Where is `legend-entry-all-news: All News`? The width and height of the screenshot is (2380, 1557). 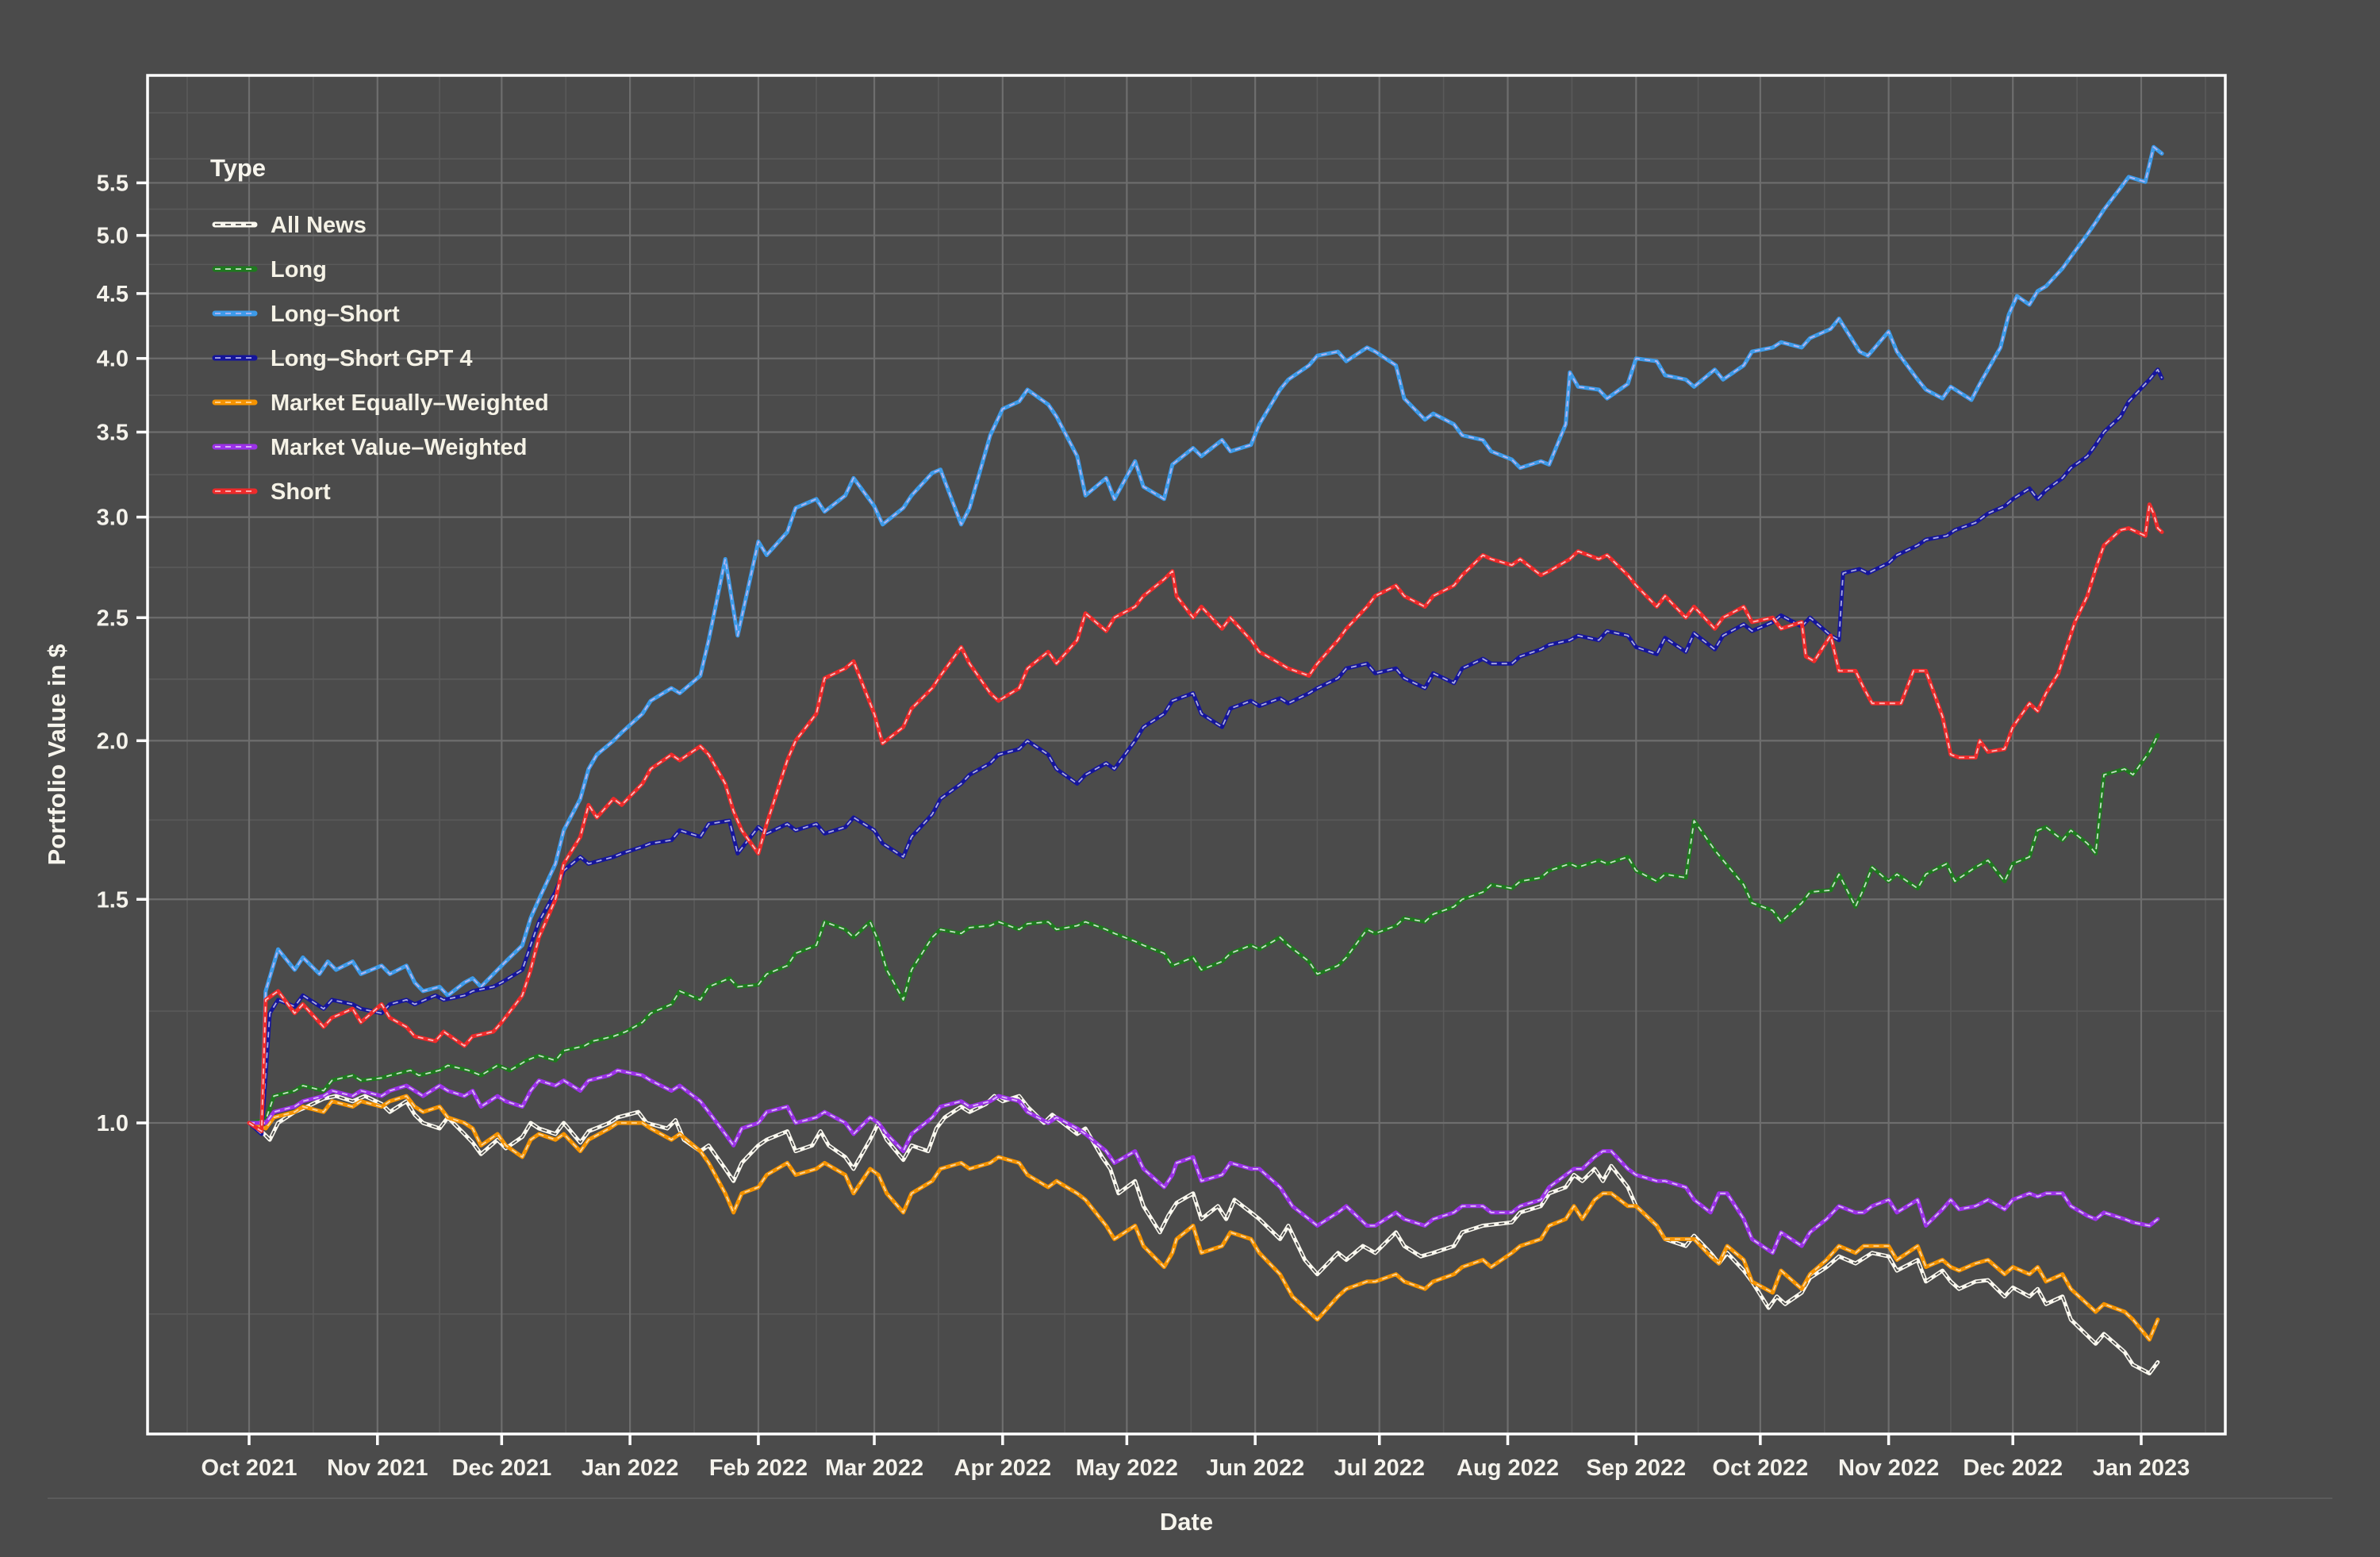
legend-entry-all-news: All News is located at coordinates (289, 225).